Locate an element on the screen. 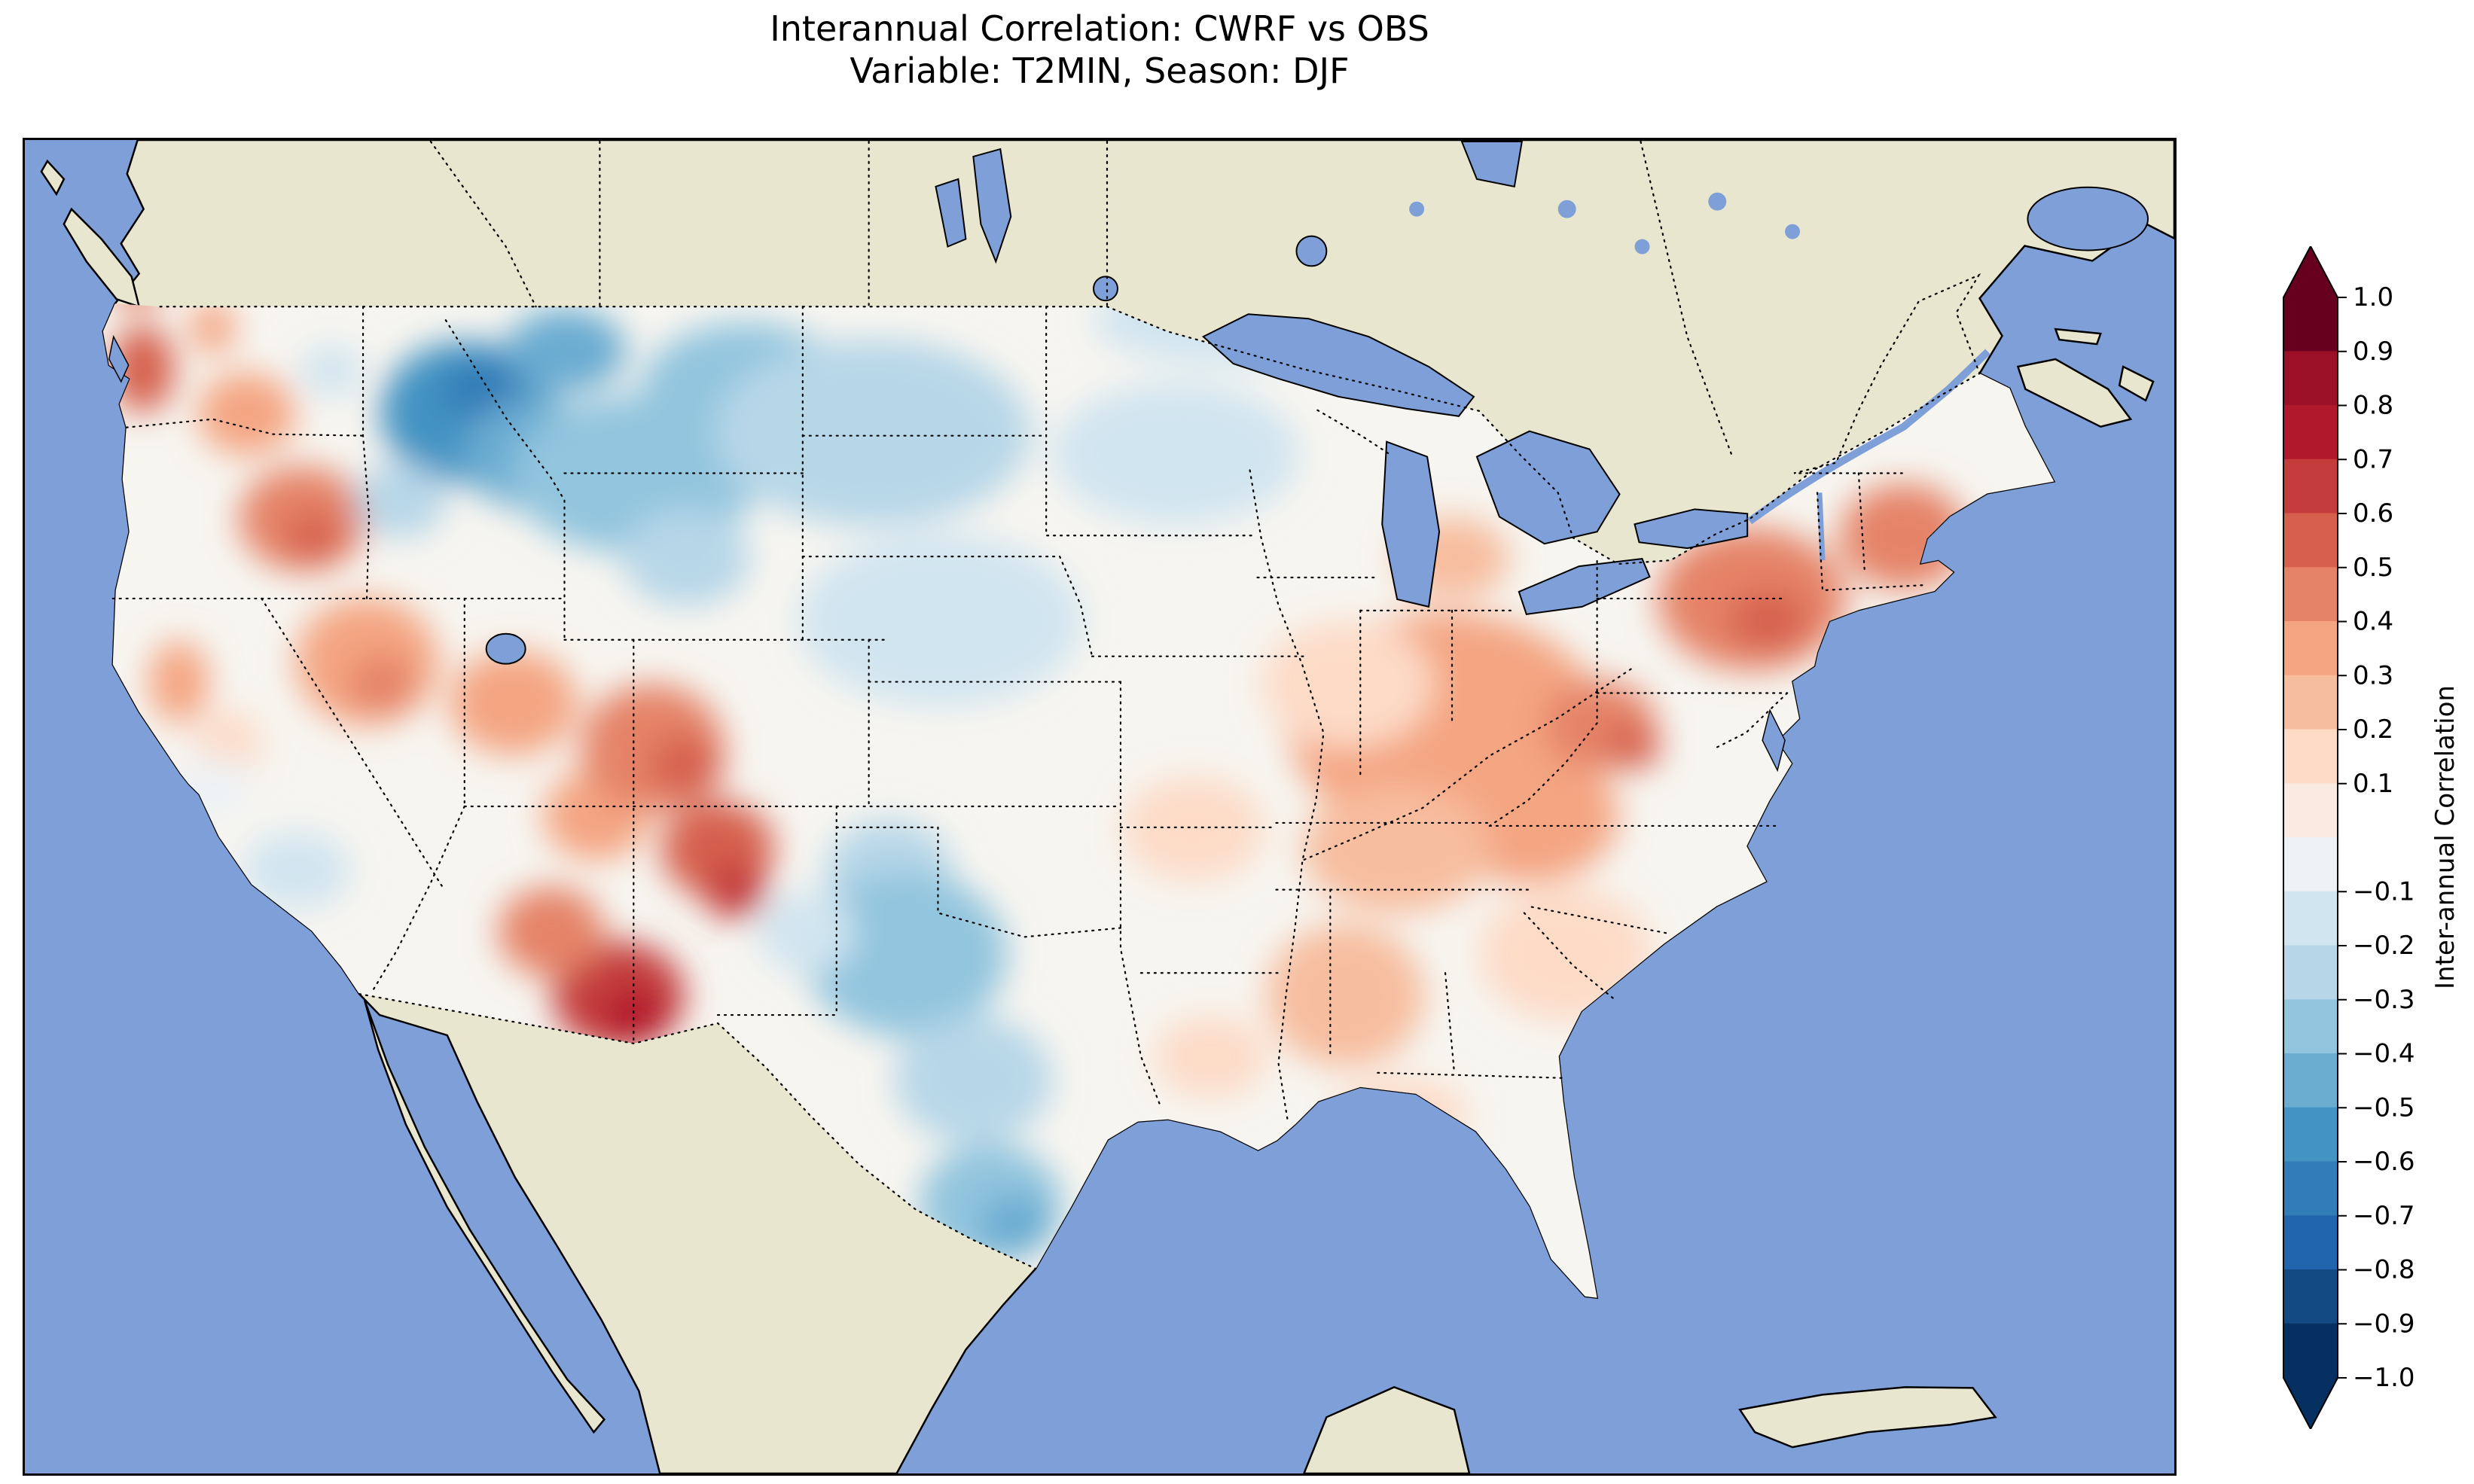  colorbar-tick-label: 0.4 is located at coordinates (2373, 622).